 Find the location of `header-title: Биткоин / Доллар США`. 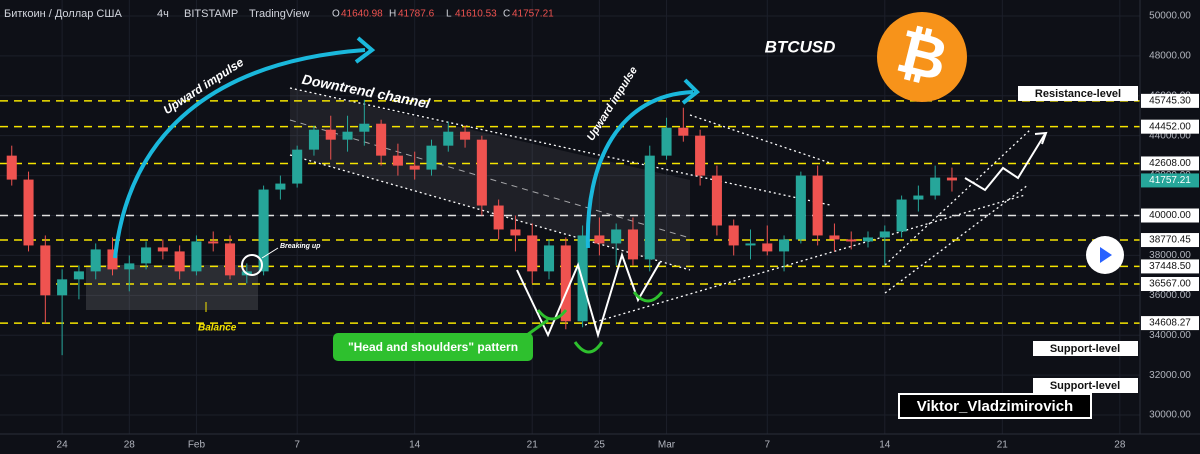

header-title: Биткоин / Доллар США is located at coordinates (63, 14).